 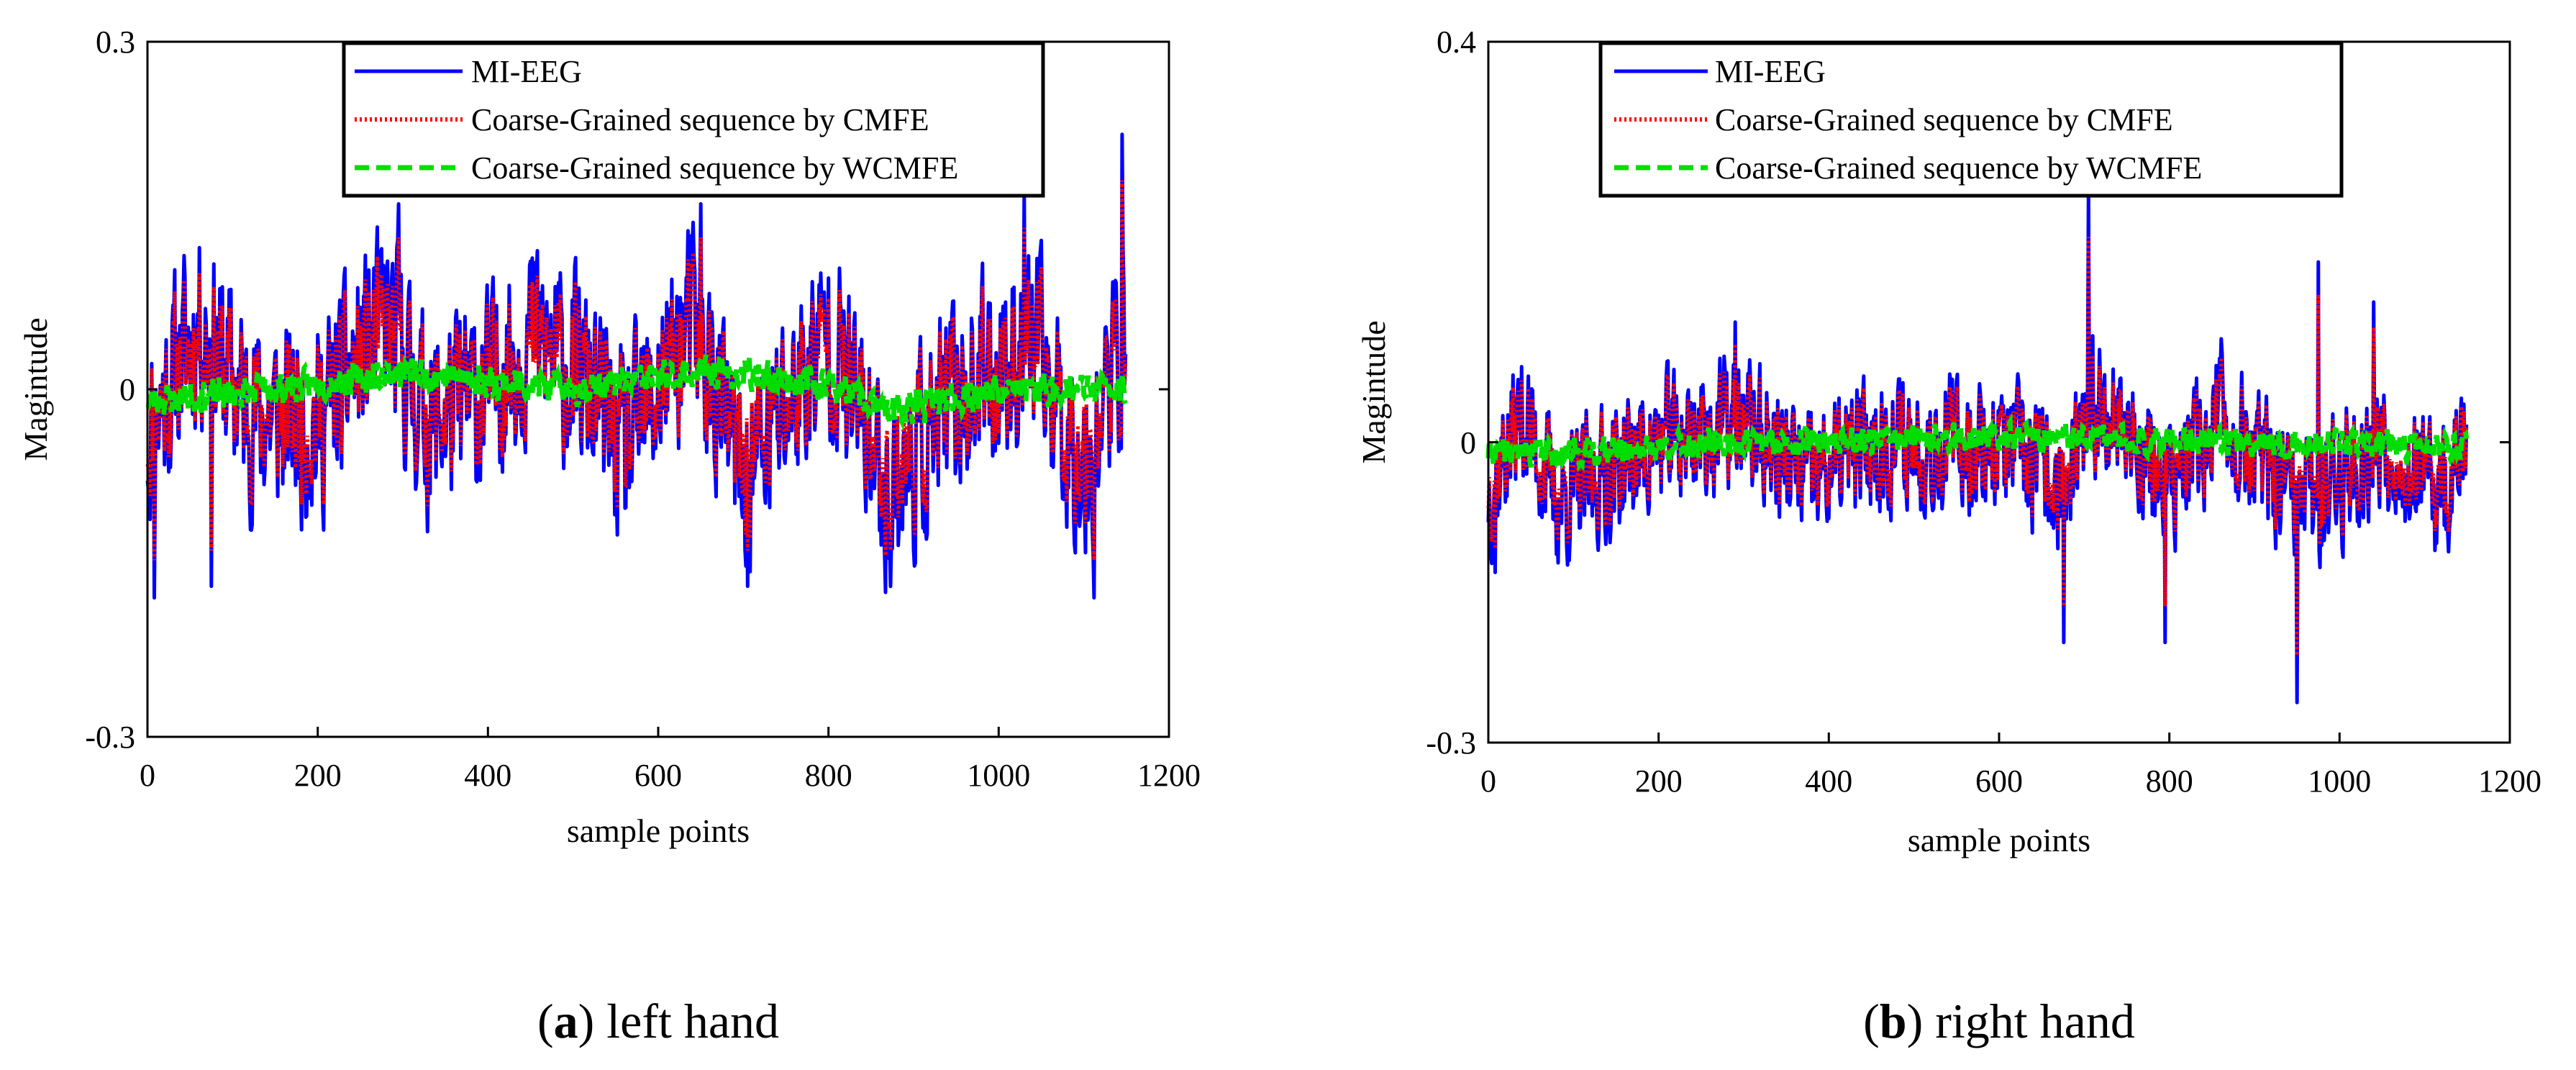 I want to click on panel-a-series-wcmfe-line, so click(x=636, y=390).